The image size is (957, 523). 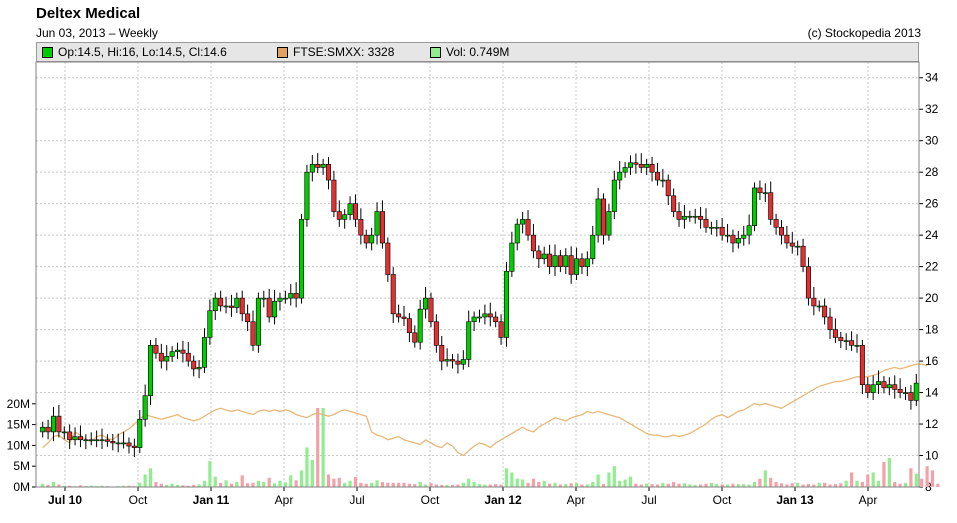 What do you see at coordinates (88, 13) in the screenshot?
I see `chart-title: Deltex Medical` at bounding box center [88, 13].